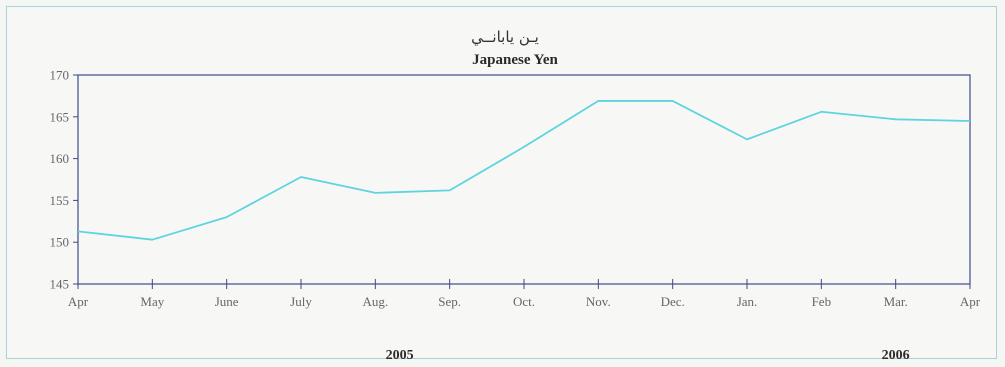 The image size is (1005, 367). What do you see at coordinates (747, 301) in the screenshot?
I see `x-tick-label: Jan.` at bounding box center [747, 301].